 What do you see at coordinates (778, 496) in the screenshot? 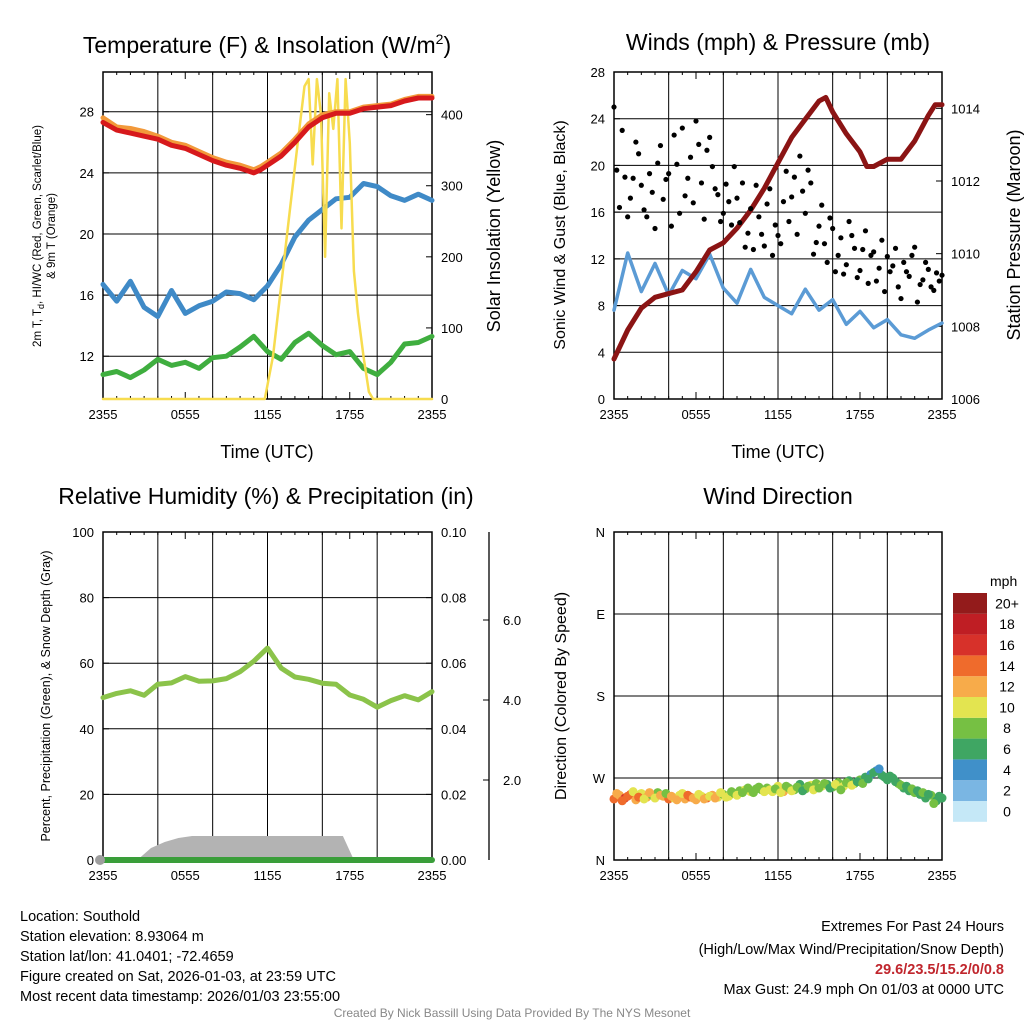
I see `direction-title: Wind Direction` at bounding box center [778, 496].